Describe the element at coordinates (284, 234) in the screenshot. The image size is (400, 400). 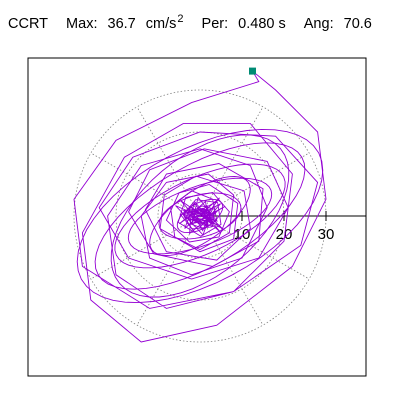
I see `x-tick-label: 20` at that location.